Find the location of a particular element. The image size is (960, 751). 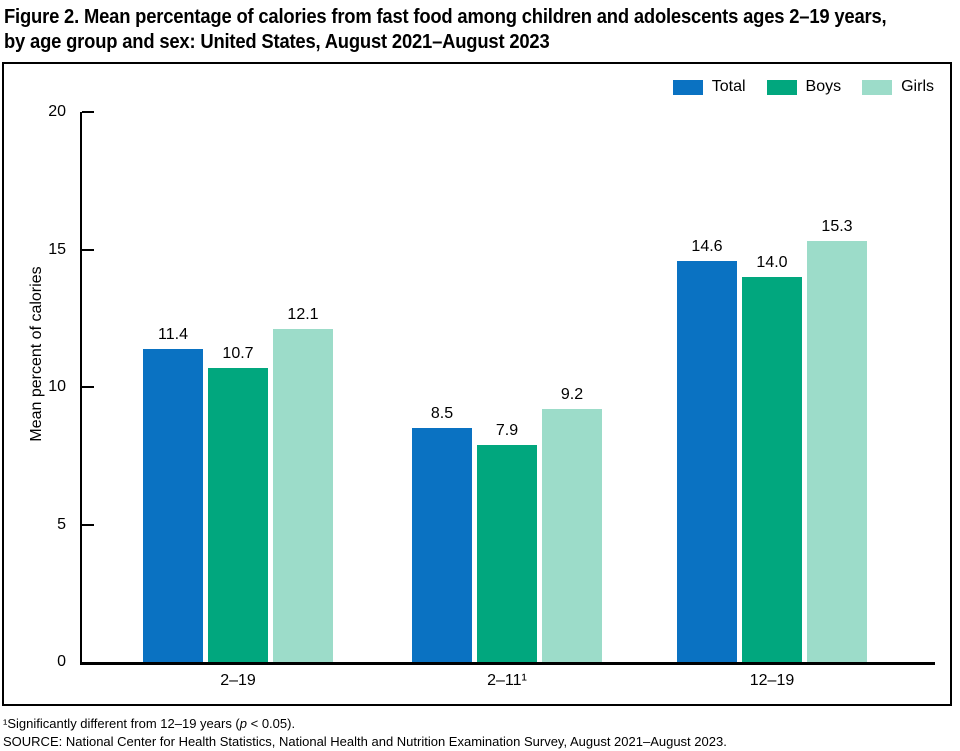

legend-swatch-total is located at coordinates (687, 87).